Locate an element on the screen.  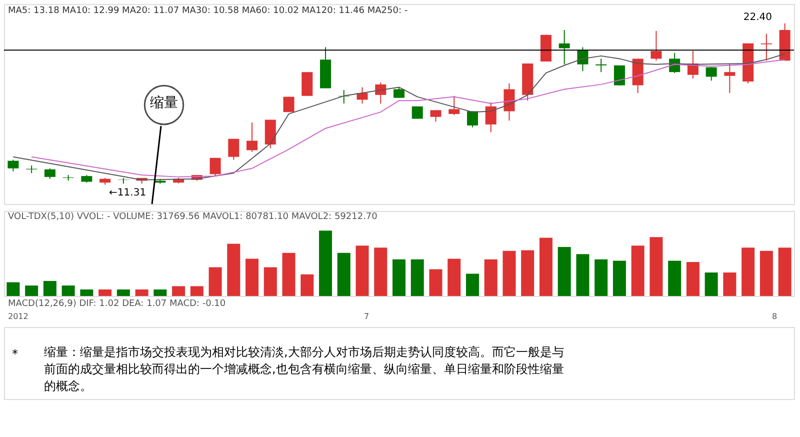
text: 7 is located at coordinates (367, 316).